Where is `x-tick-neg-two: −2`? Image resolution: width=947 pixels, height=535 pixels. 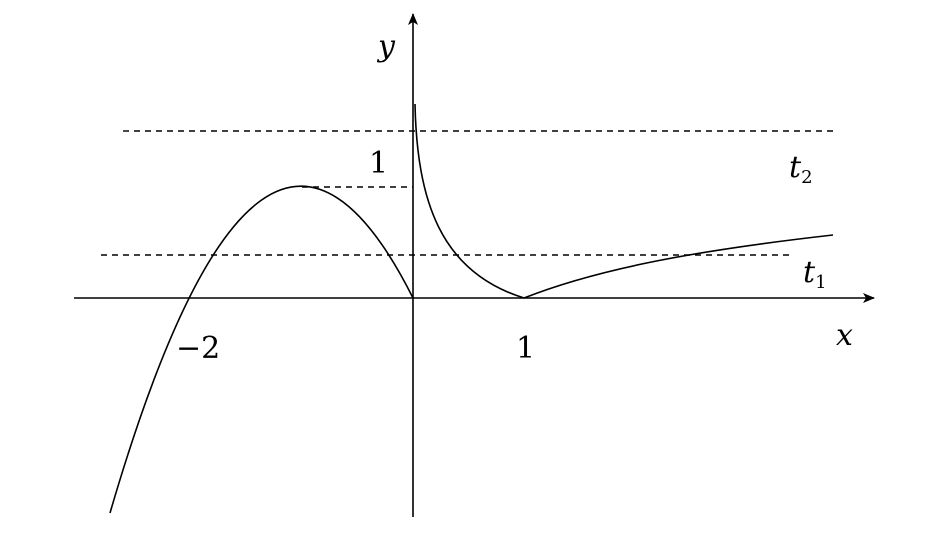
x-tick-neg-two: −2 is located at coordinates (198, 348).